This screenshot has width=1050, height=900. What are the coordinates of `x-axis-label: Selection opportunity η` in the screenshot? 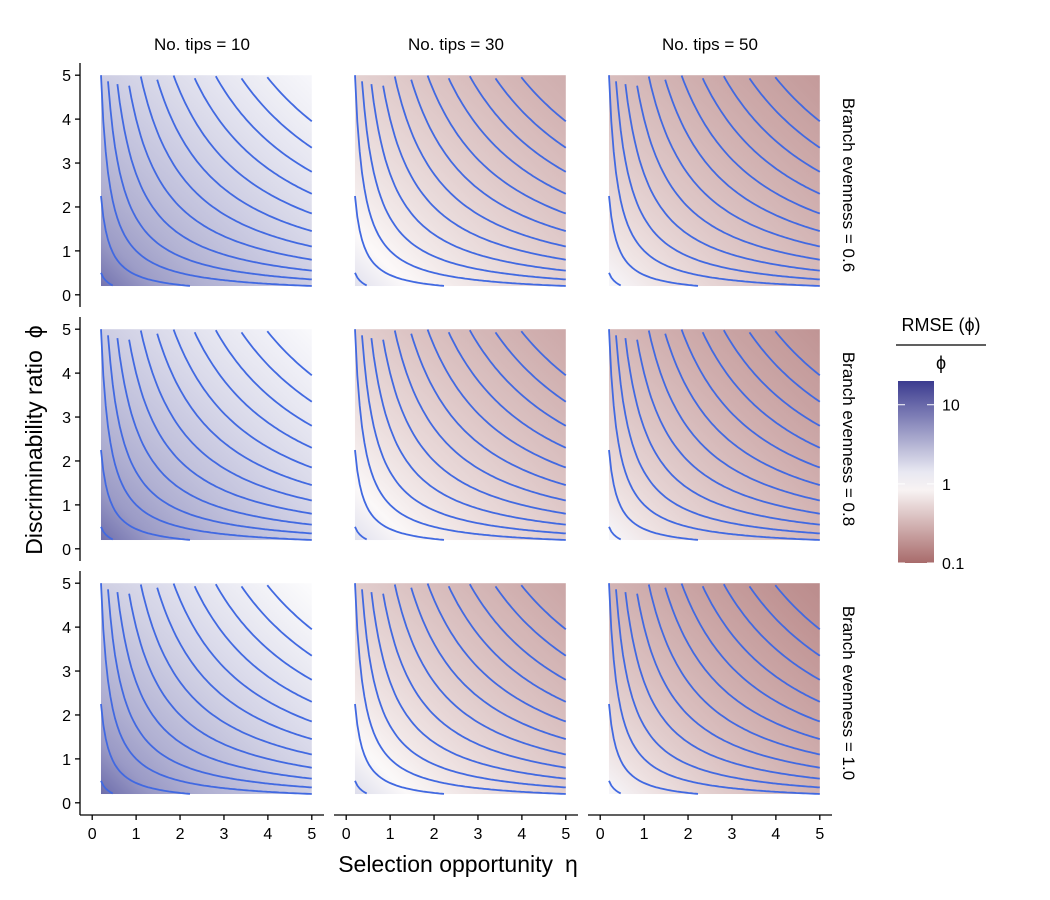 It's located at (458, 864).